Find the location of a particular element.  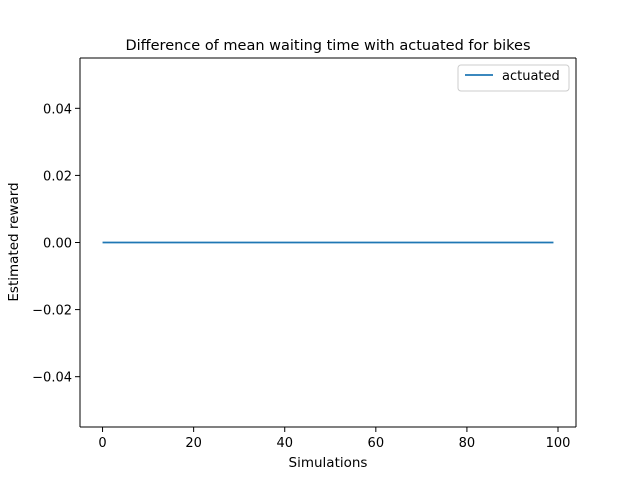

x-tick-label: 100 is located at coordinates (558, 443).